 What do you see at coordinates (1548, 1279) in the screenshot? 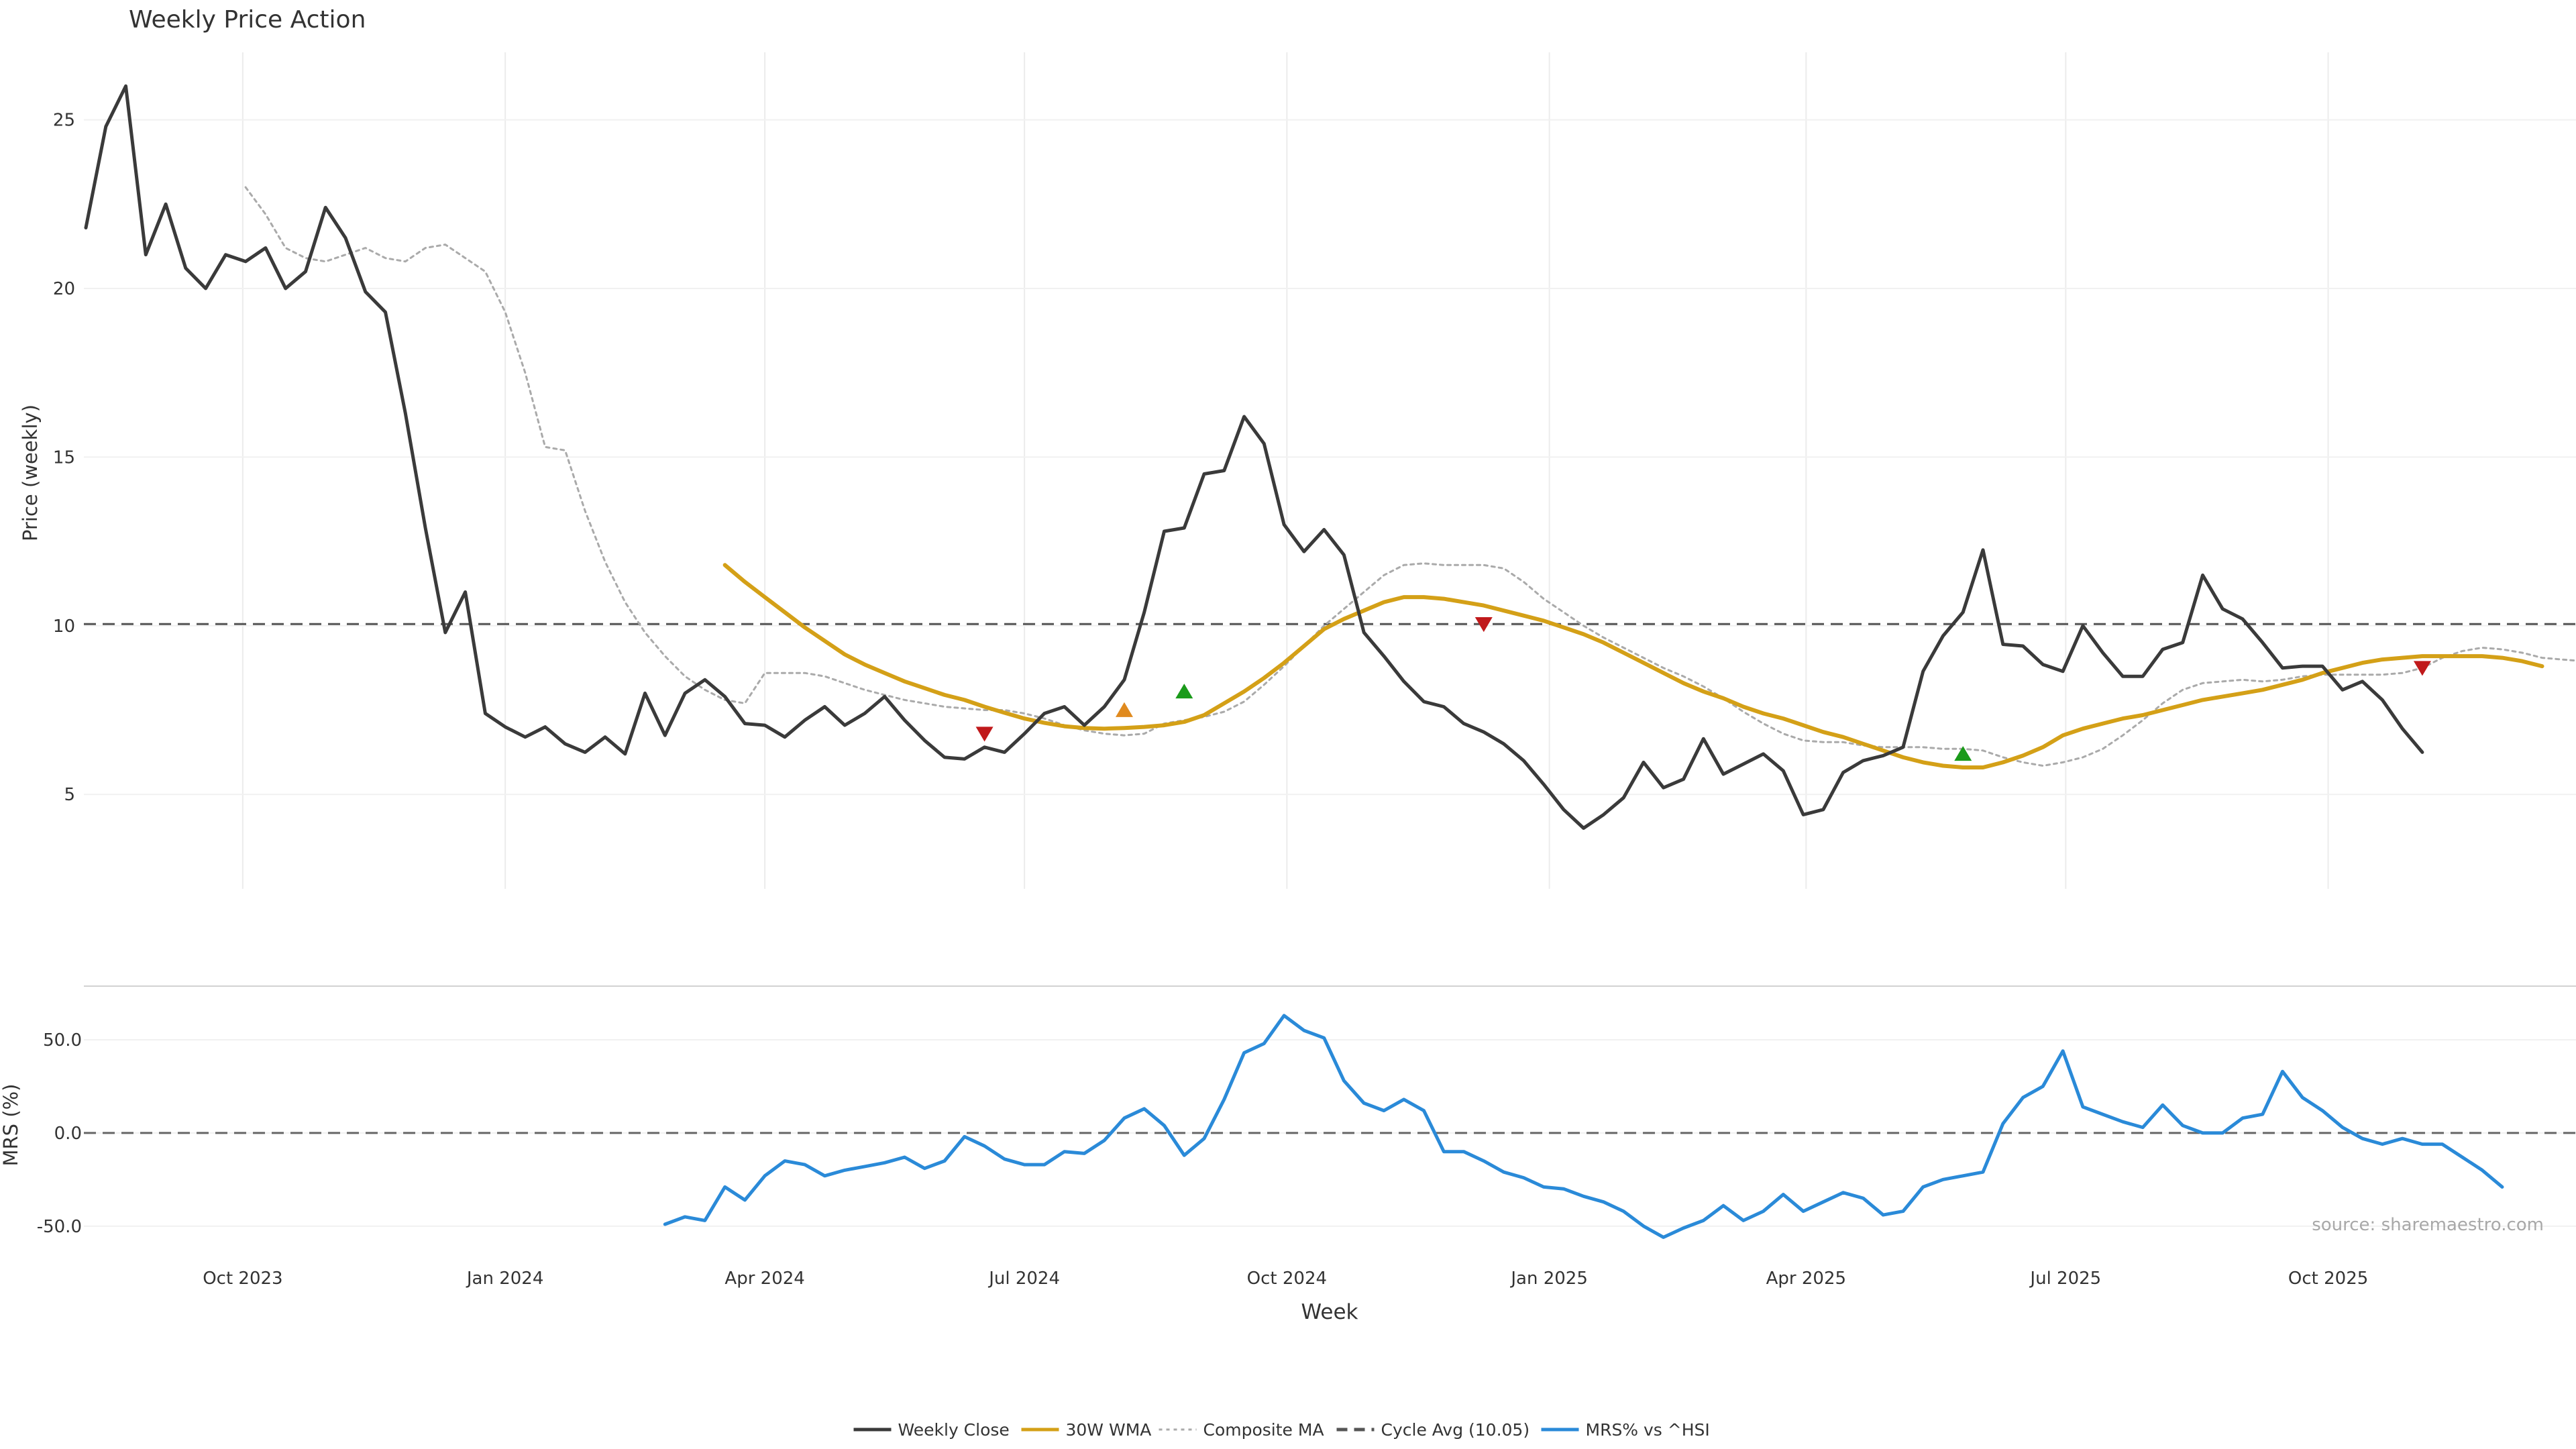
I see `x-tick-label: Jan 2025` at bounding box center [1548, 1279].